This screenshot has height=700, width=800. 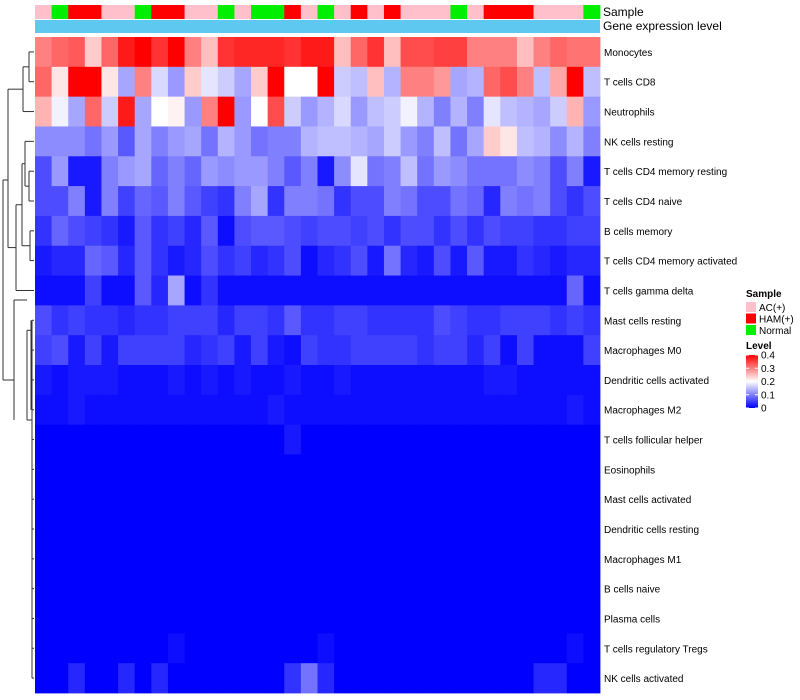 What do you see at coordinates (775, 331) in the screenshot?
I see `legend-label: Normal` at bounding box center [775, 331].